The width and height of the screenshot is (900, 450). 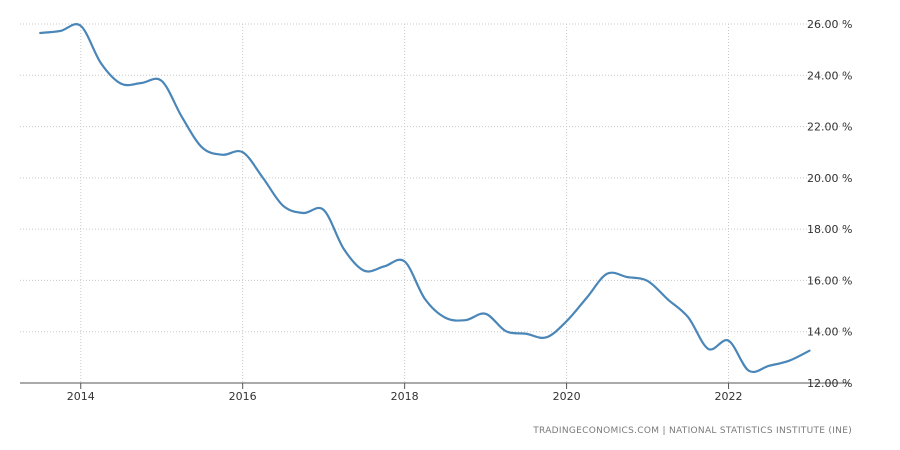 I want to click on y-tick-label: 22.00 %, so click(x=829, y=127).